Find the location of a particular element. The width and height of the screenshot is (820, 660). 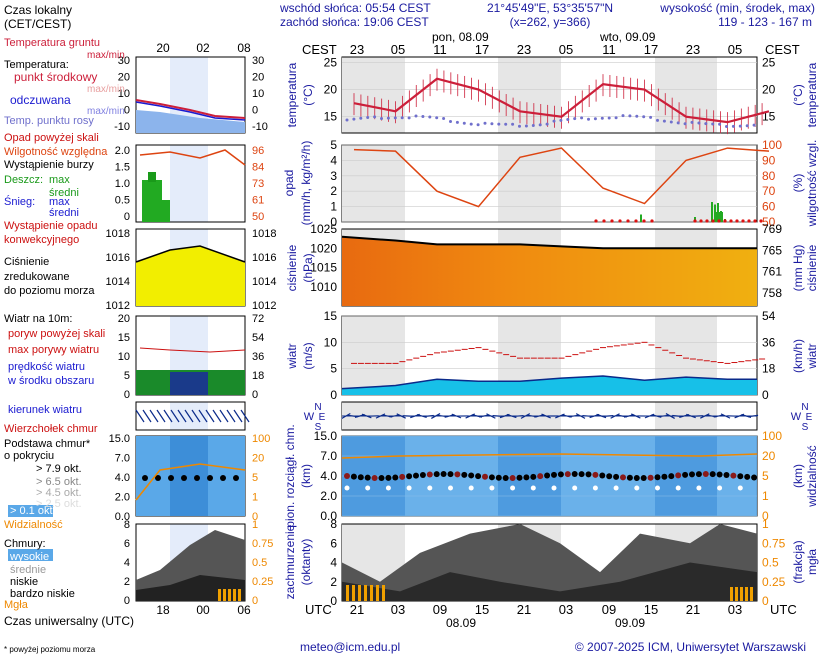

legend-precip-tick: 0.5 is located at coordinates (122, 201).